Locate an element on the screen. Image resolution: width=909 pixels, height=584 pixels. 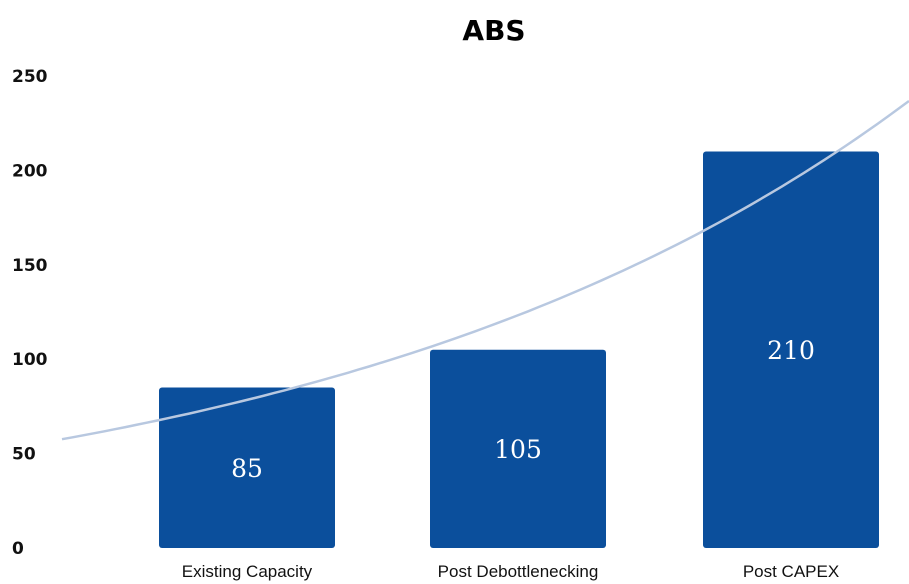
chart-title: ABS is located at coordinates (493, 30).